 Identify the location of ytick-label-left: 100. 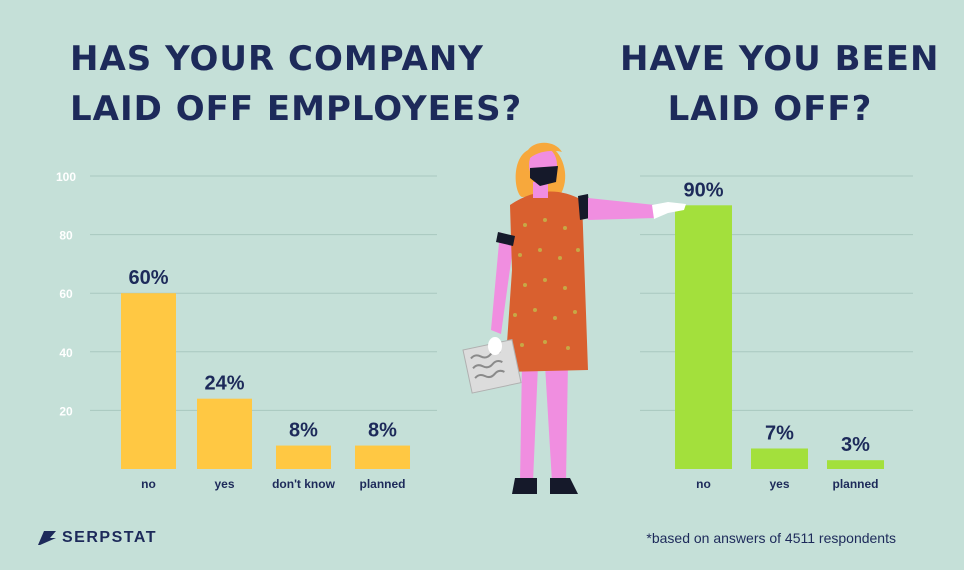
(66, 177).